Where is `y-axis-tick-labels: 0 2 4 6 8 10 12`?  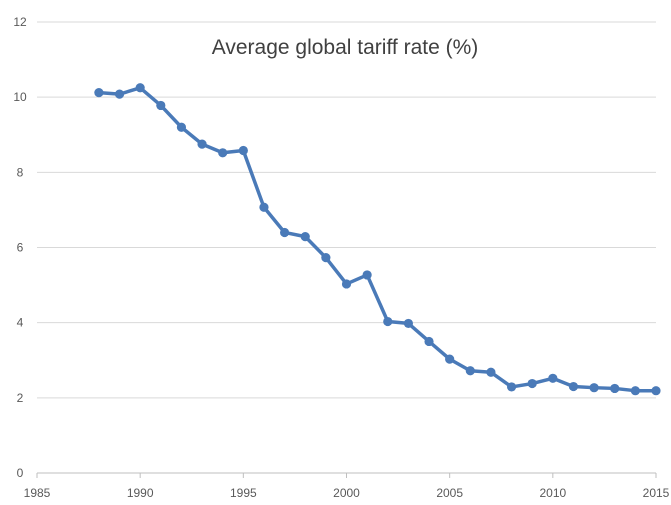
y-axis-tick-labels: 0 2 4 6 8 10 12 is located at coordinates (20, 247).